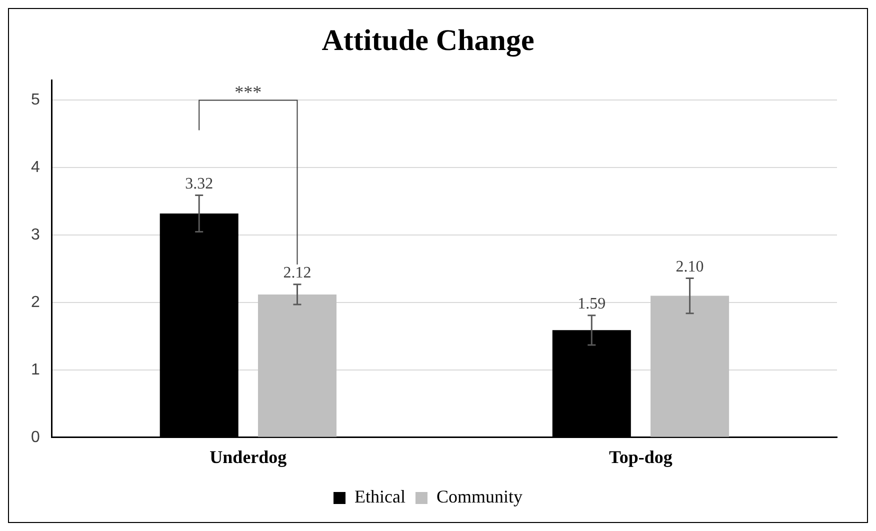 Image resolution: width=876 pixels, height=531 pixels. What do you see at coordinates (35, 369) in the screenshot?
I see `y-tick-label: 1` at bounding box center [35, 369].